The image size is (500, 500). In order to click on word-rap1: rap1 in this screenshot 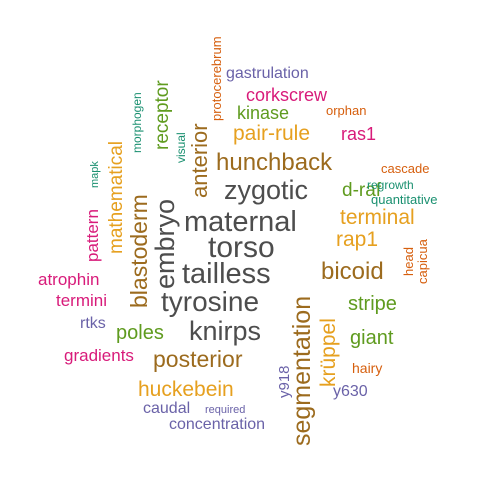, I will do `click(357, 239)`.